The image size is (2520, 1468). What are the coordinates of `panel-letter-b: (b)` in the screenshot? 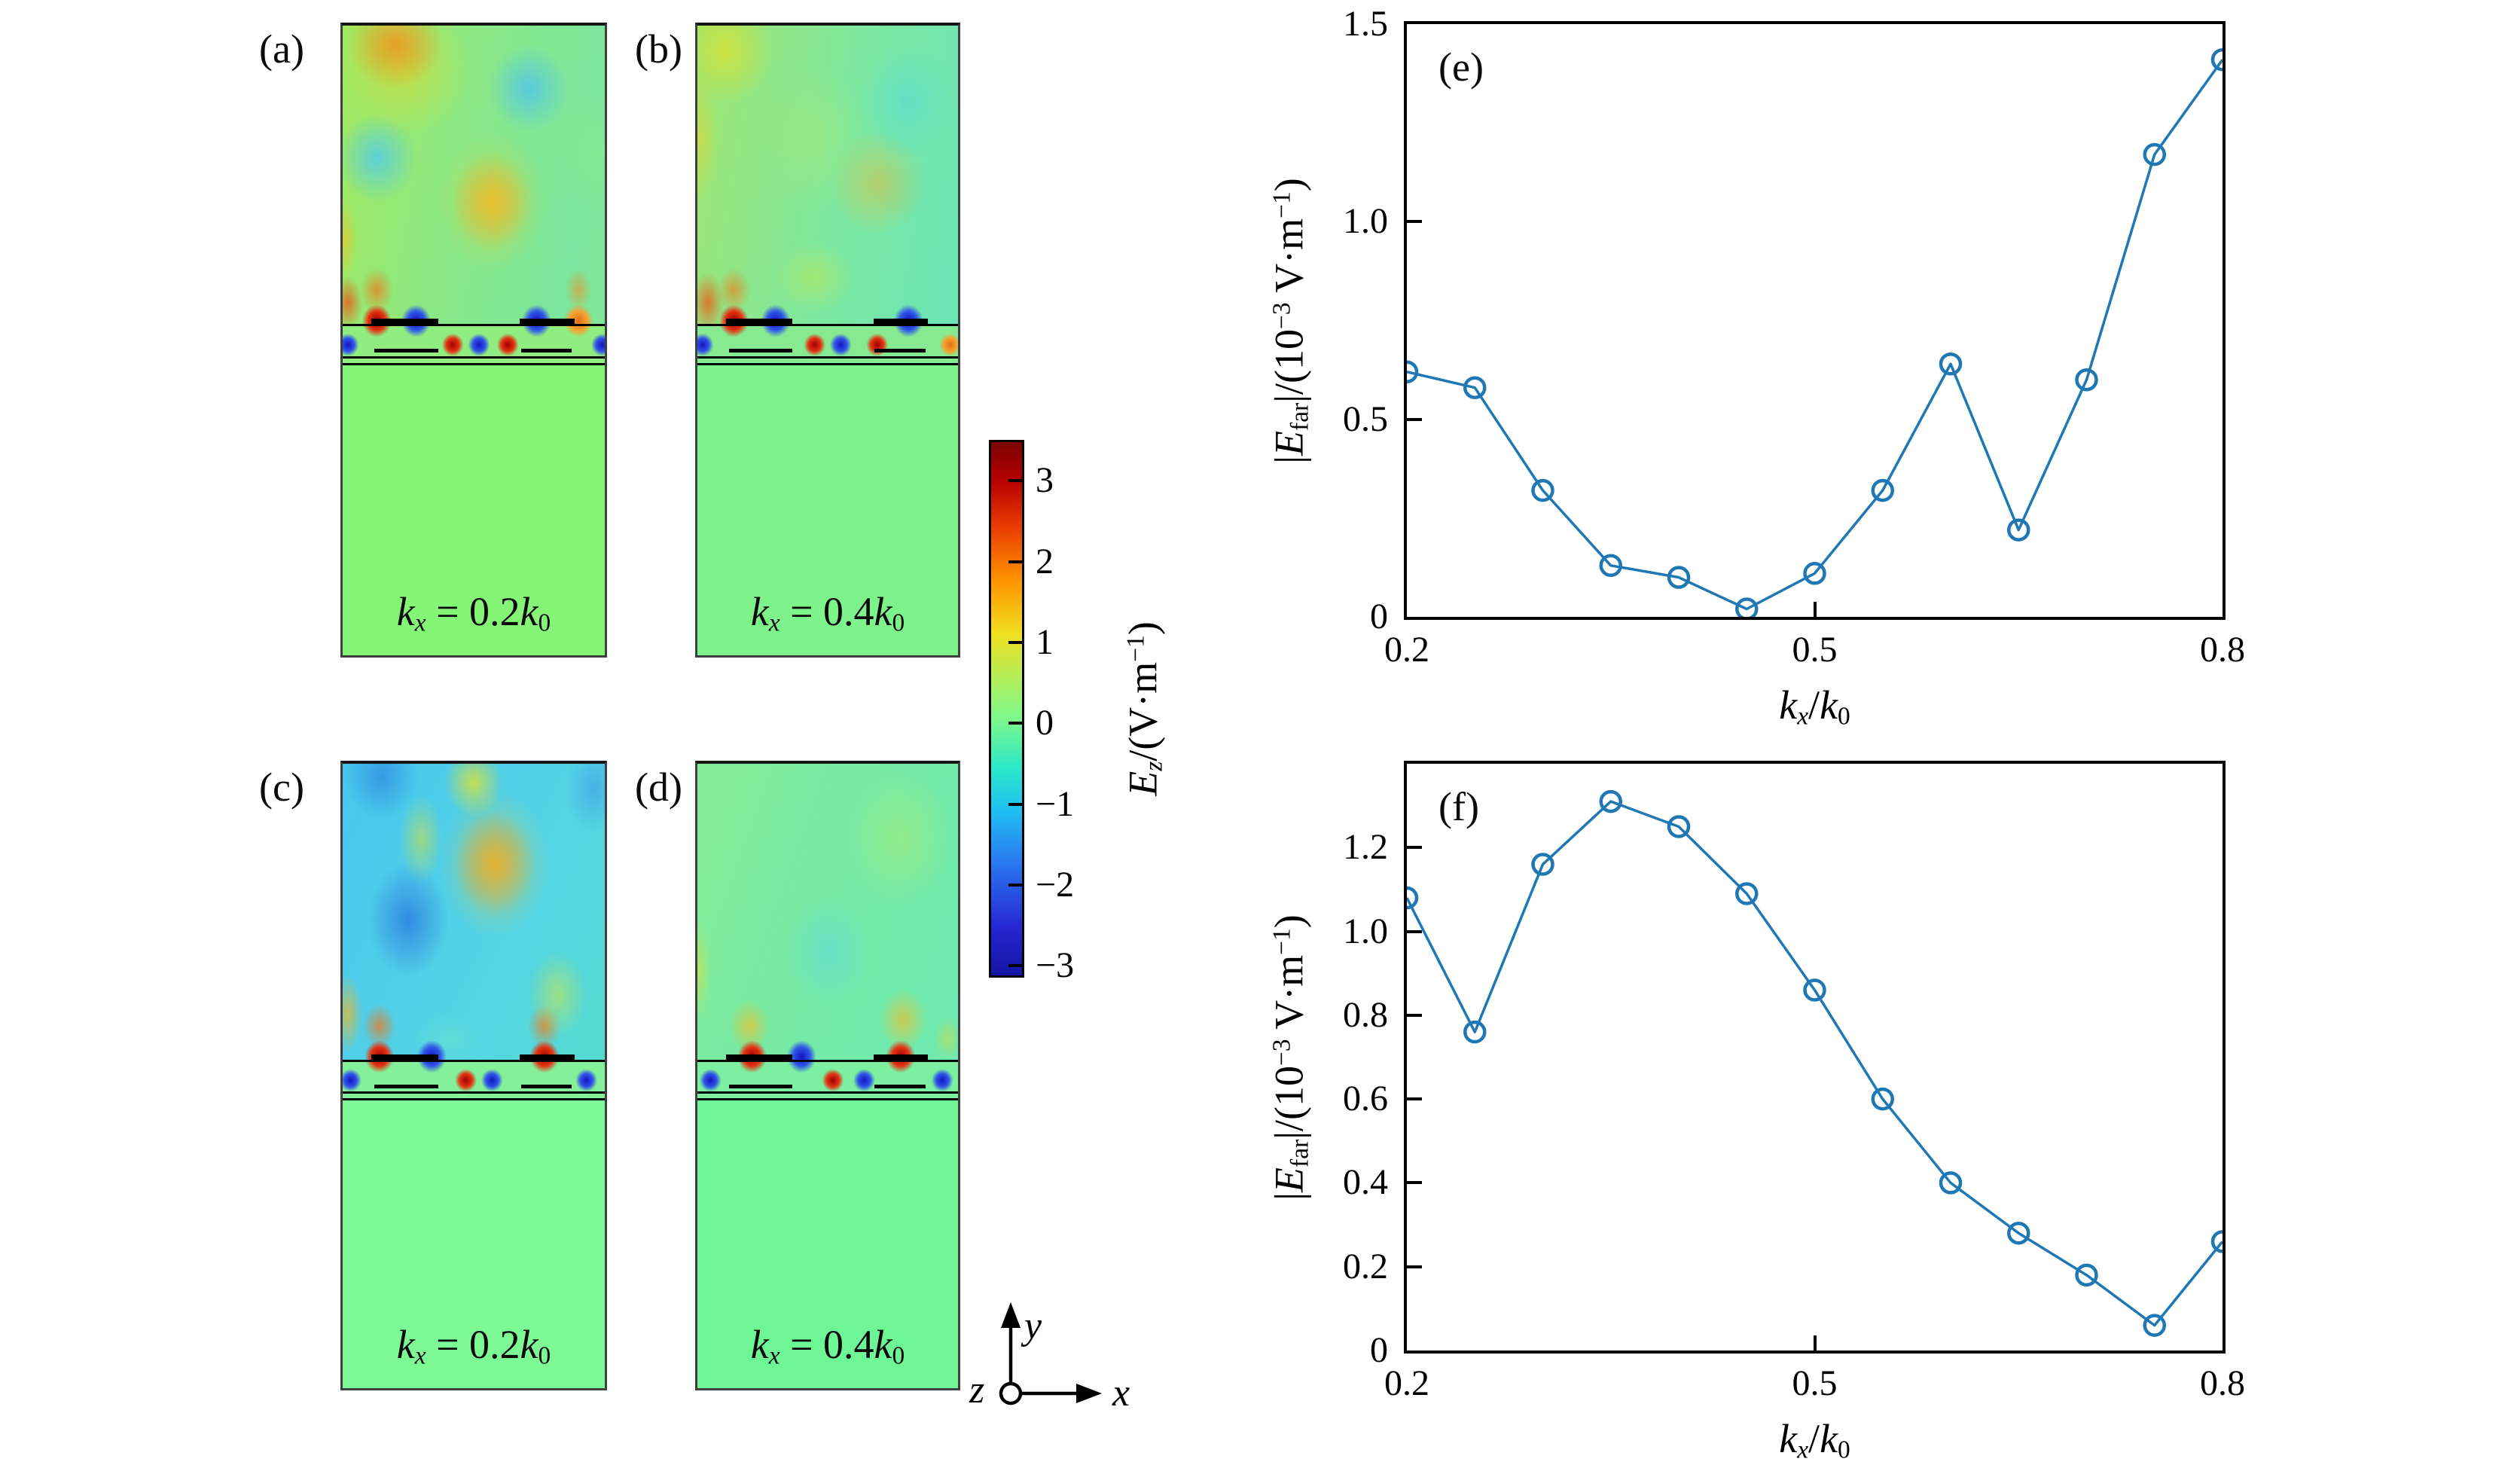 It's located at (658, 49).